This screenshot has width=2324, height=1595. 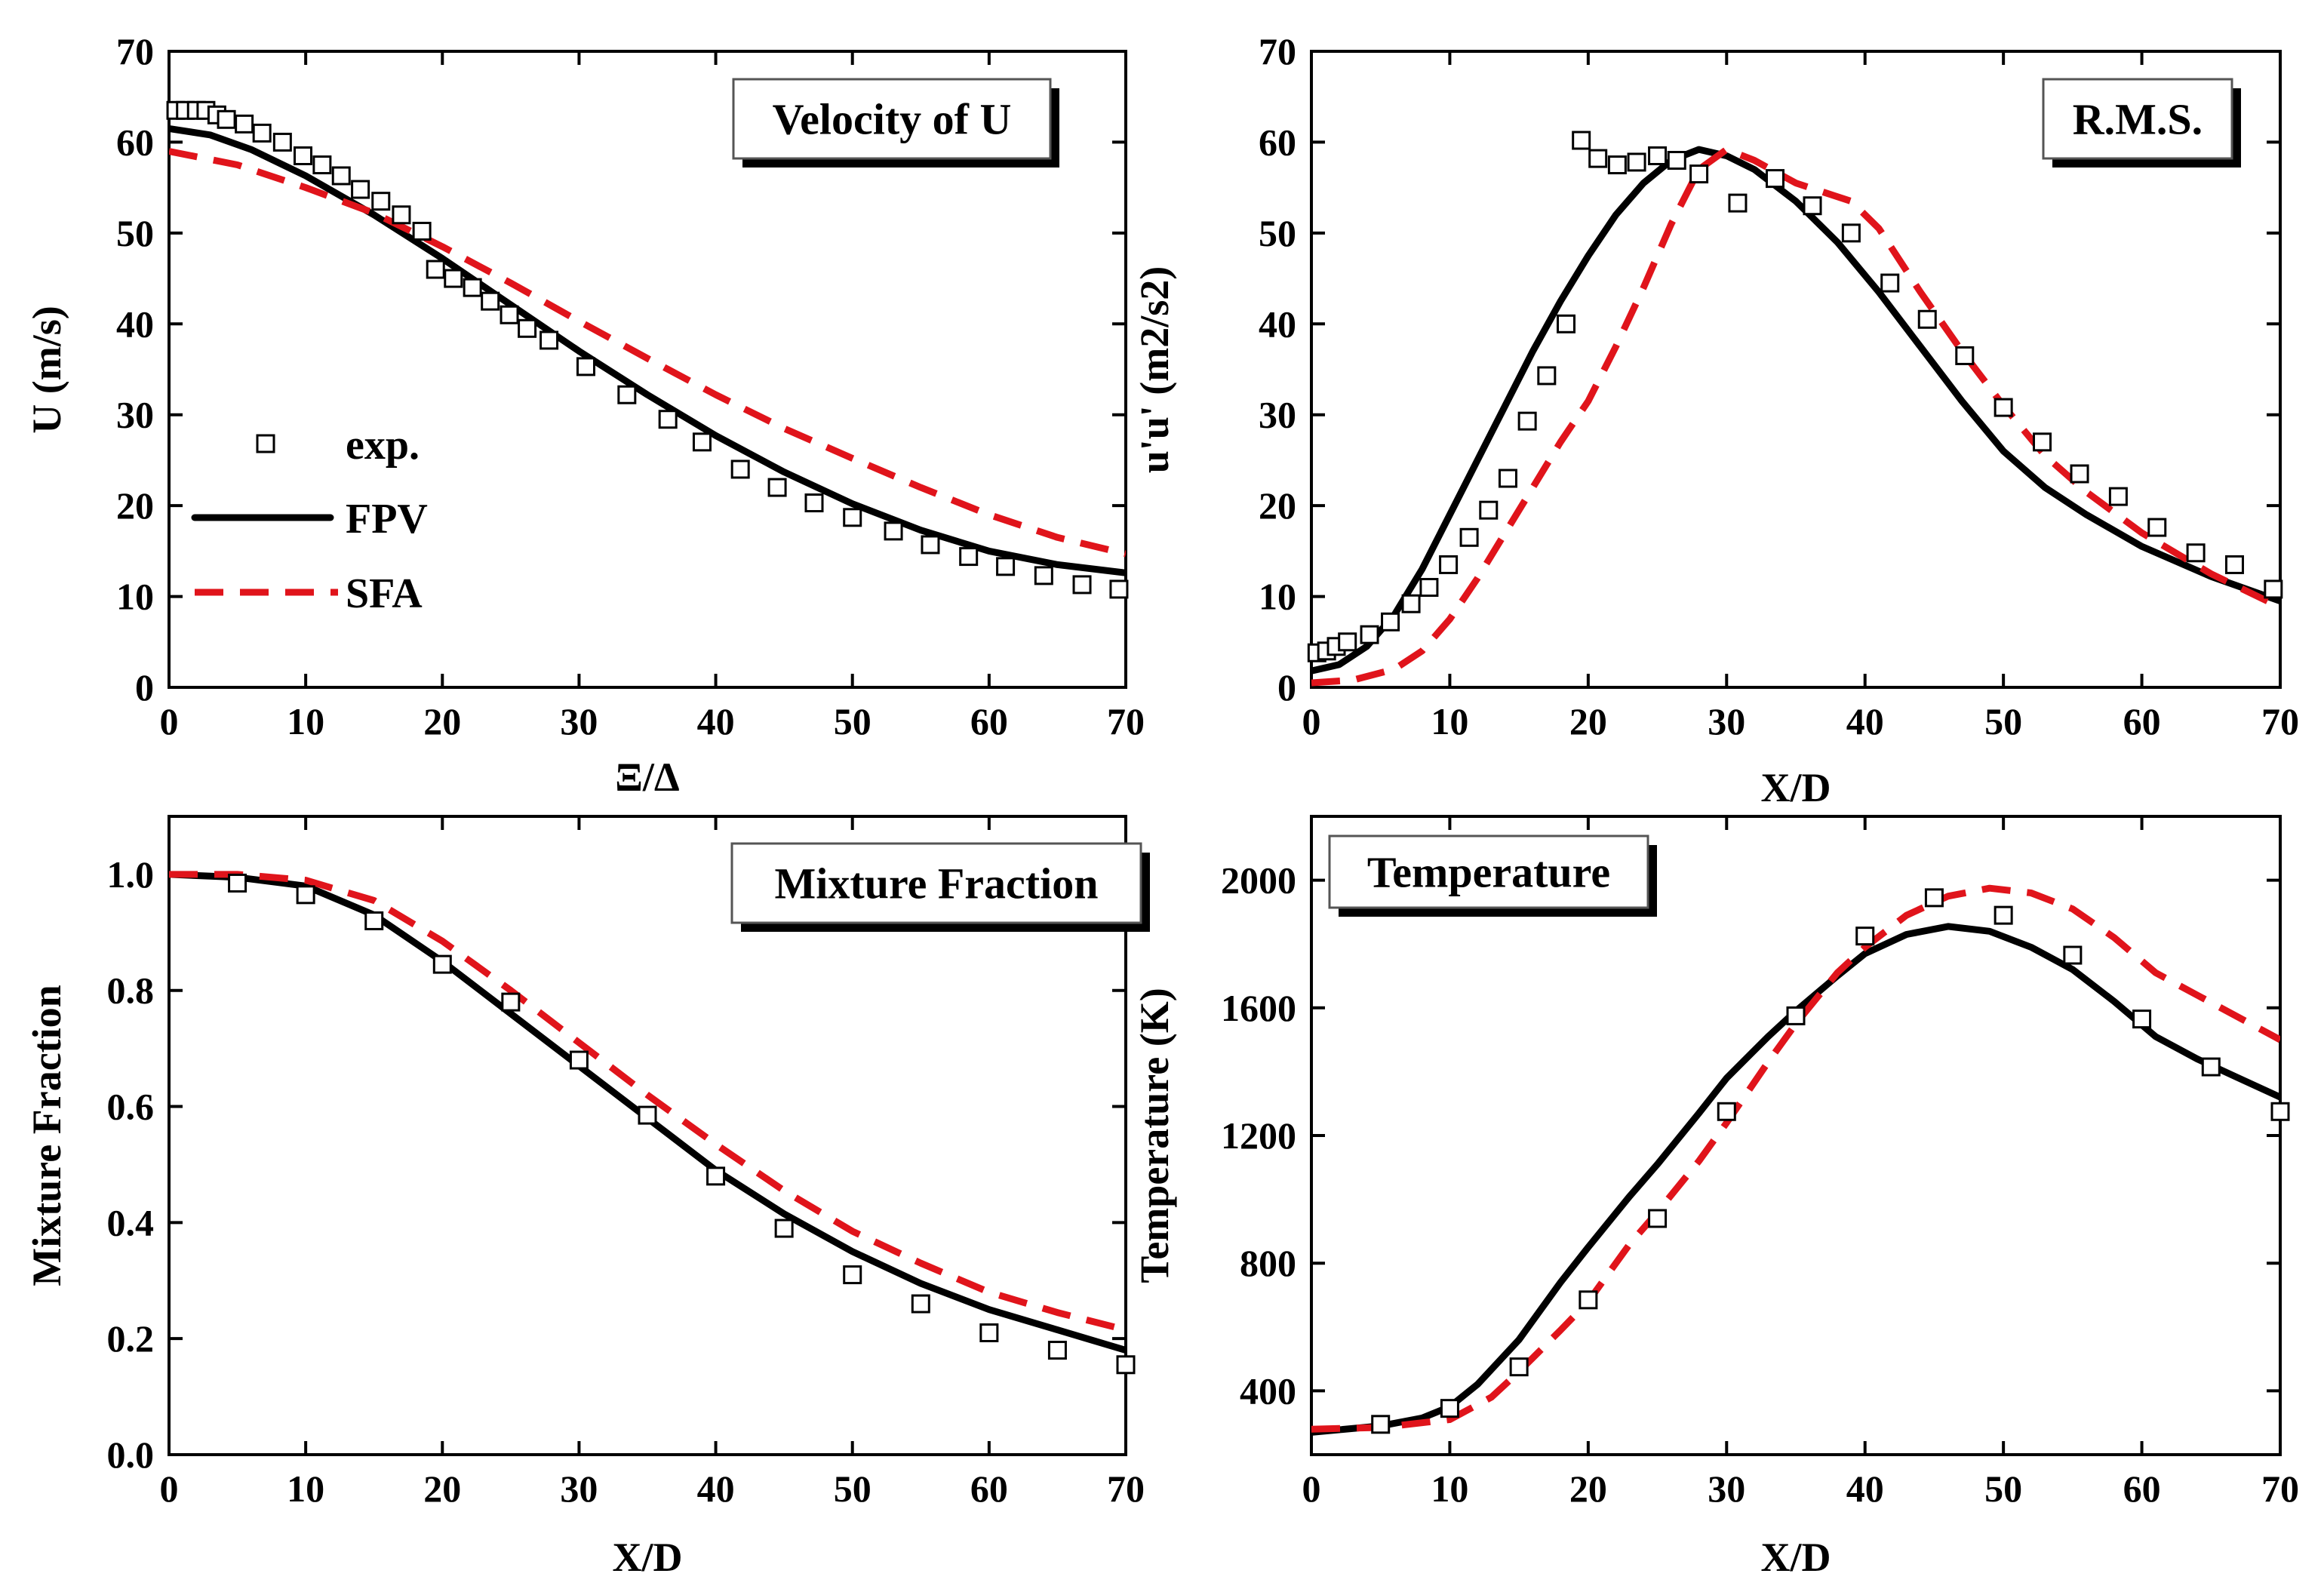 I want to click on y-axis-label: Mixture Fraction, so click(x=46, y=1135).